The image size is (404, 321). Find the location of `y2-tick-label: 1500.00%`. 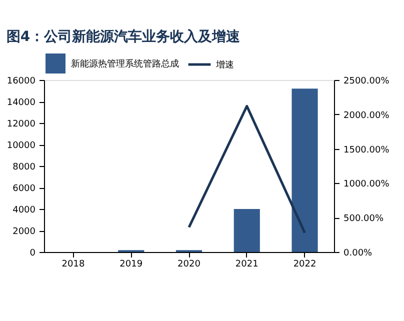

y2-tick-label: 1500.00% is located at coordinates (367, 150).